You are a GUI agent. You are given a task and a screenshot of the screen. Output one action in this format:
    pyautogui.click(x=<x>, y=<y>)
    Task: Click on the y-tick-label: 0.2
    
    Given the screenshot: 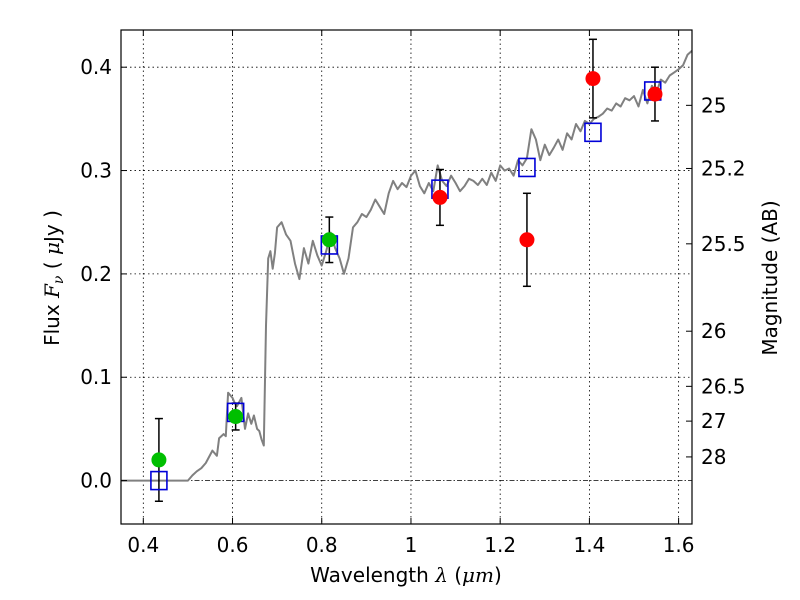 What is the action you would take?
    pyautogui.click(x=96, y=274)
    